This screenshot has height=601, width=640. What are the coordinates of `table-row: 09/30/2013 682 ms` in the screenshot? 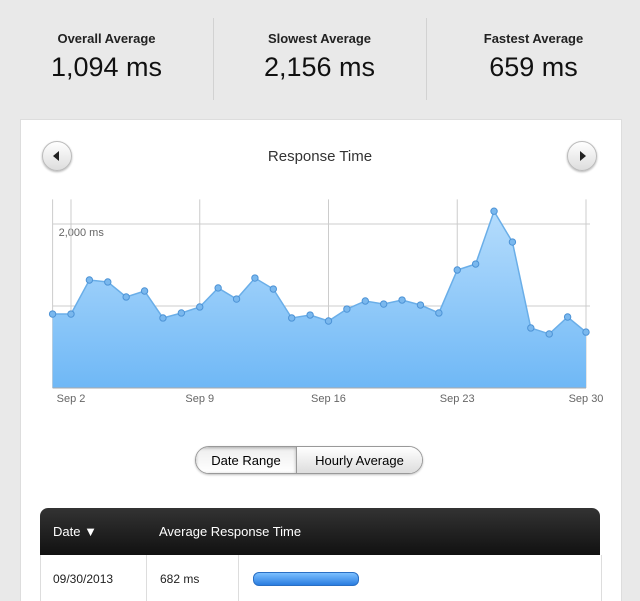 It's located at (321, 578).